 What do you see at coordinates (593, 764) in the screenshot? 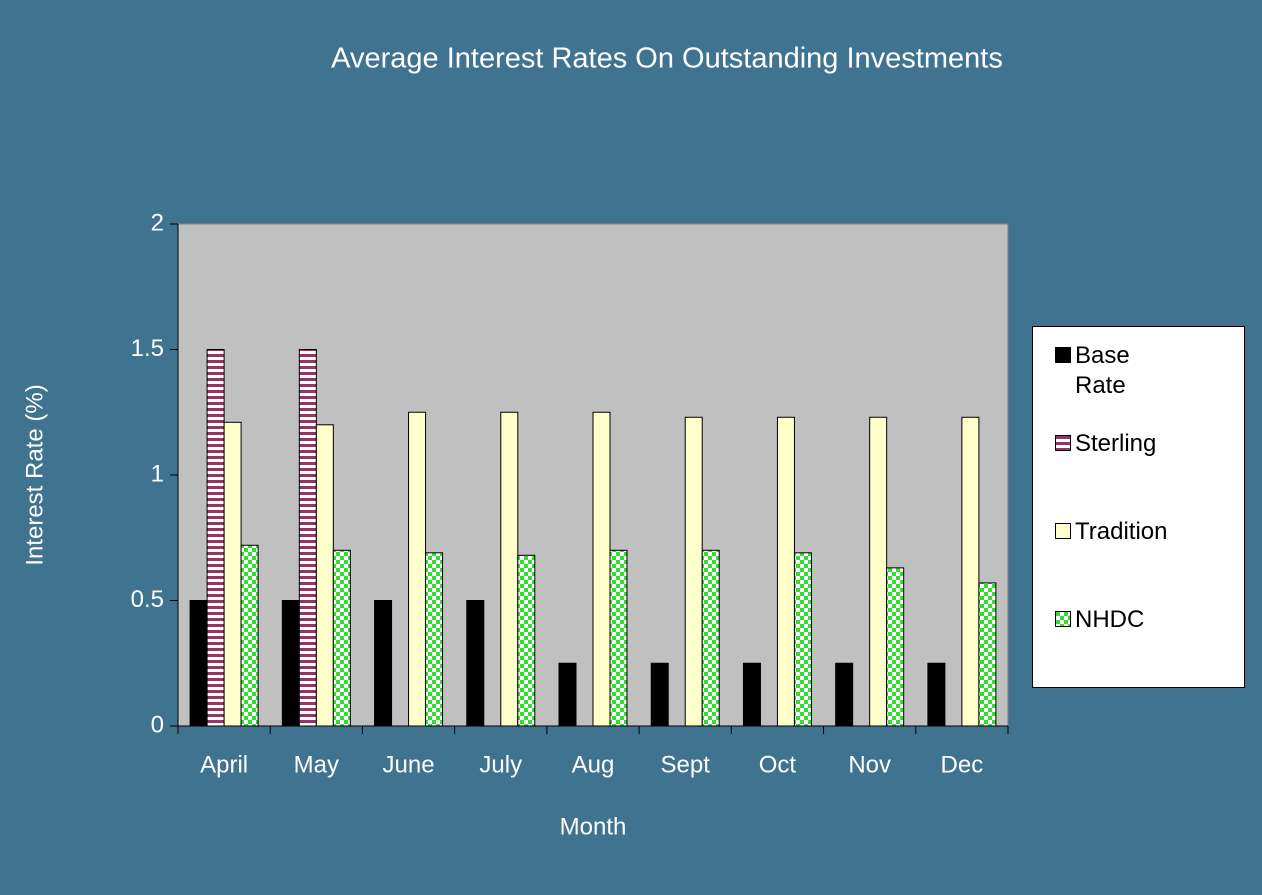
I see `x-tick-label: Aug` at bounding box center [593, 764].